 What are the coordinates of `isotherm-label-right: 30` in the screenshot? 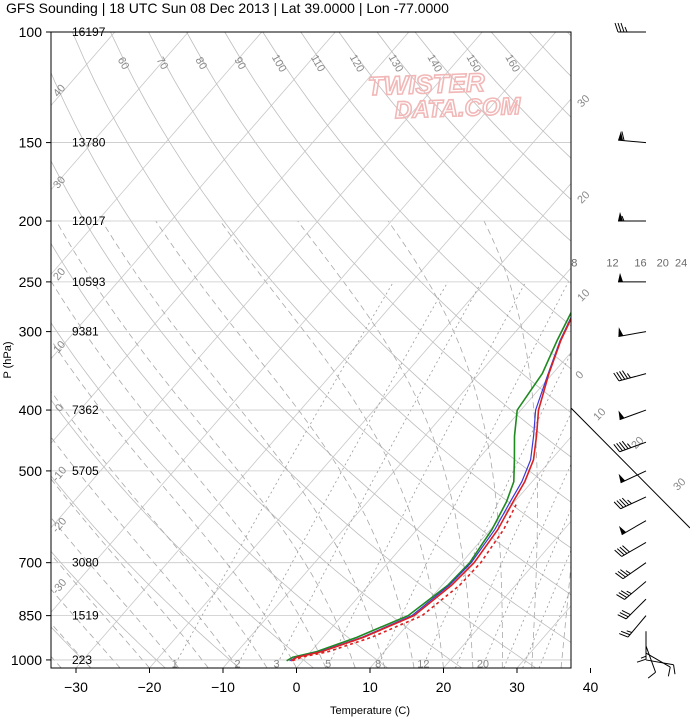 It's located at (679, 484).